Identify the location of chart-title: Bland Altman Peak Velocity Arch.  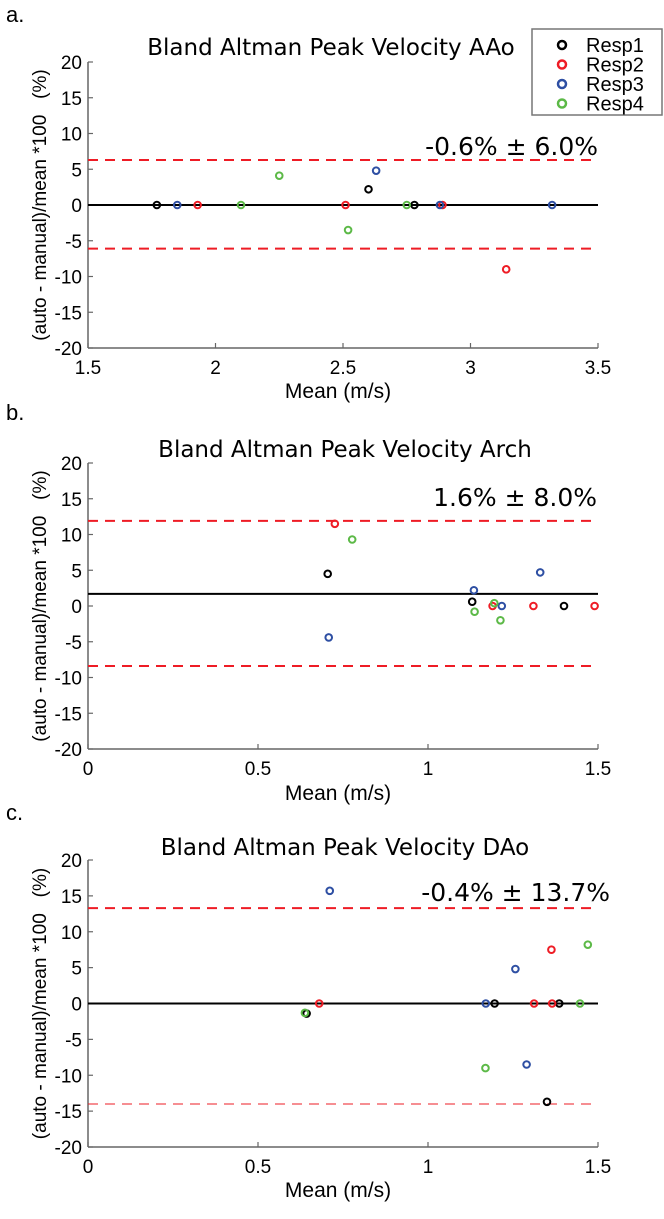
(345, 450).